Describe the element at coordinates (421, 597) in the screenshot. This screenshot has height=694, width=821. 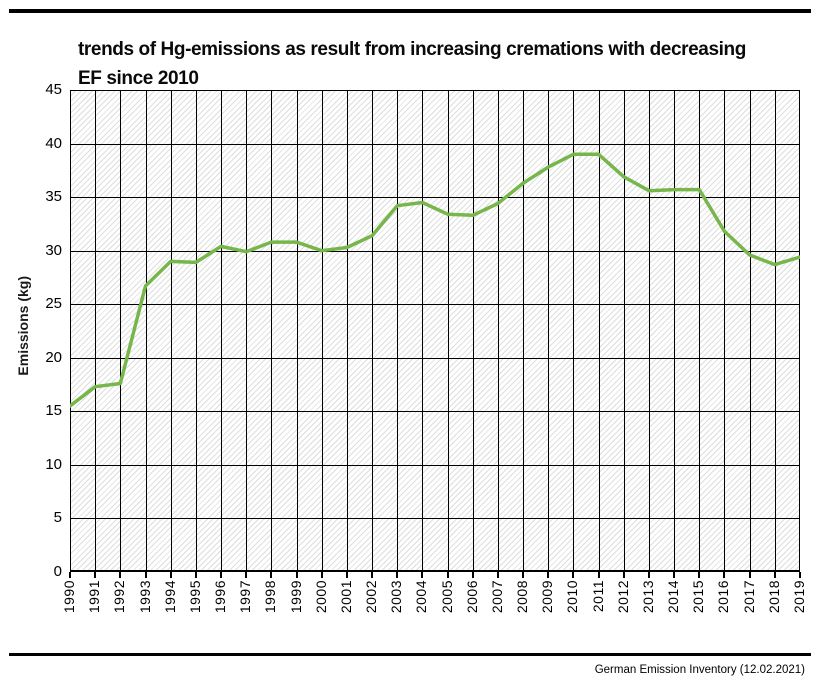
I see `x-tick-label: 2004` at that location.